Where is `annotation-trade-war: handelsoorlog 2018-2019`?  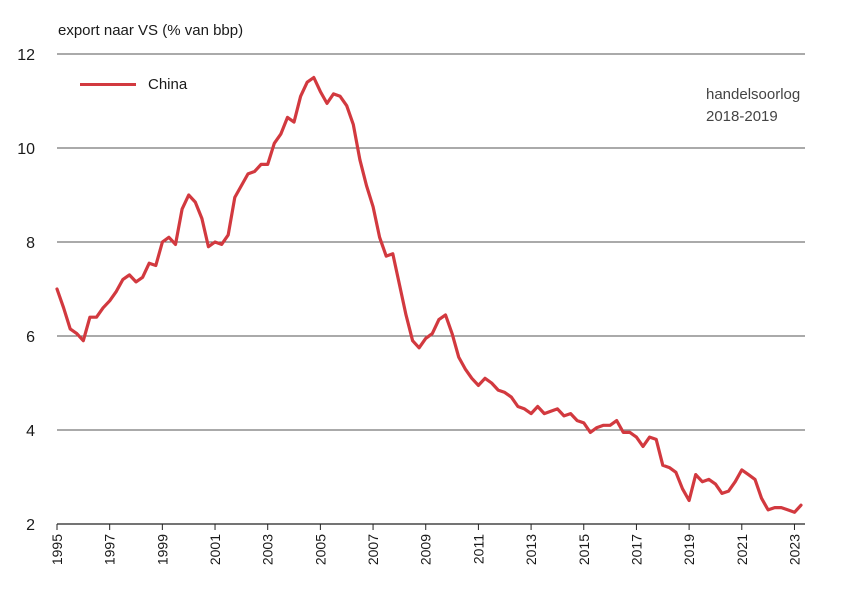
annotation-trade-war: handelsoorlog 2018-2019 is located at coordinates (753, 106).